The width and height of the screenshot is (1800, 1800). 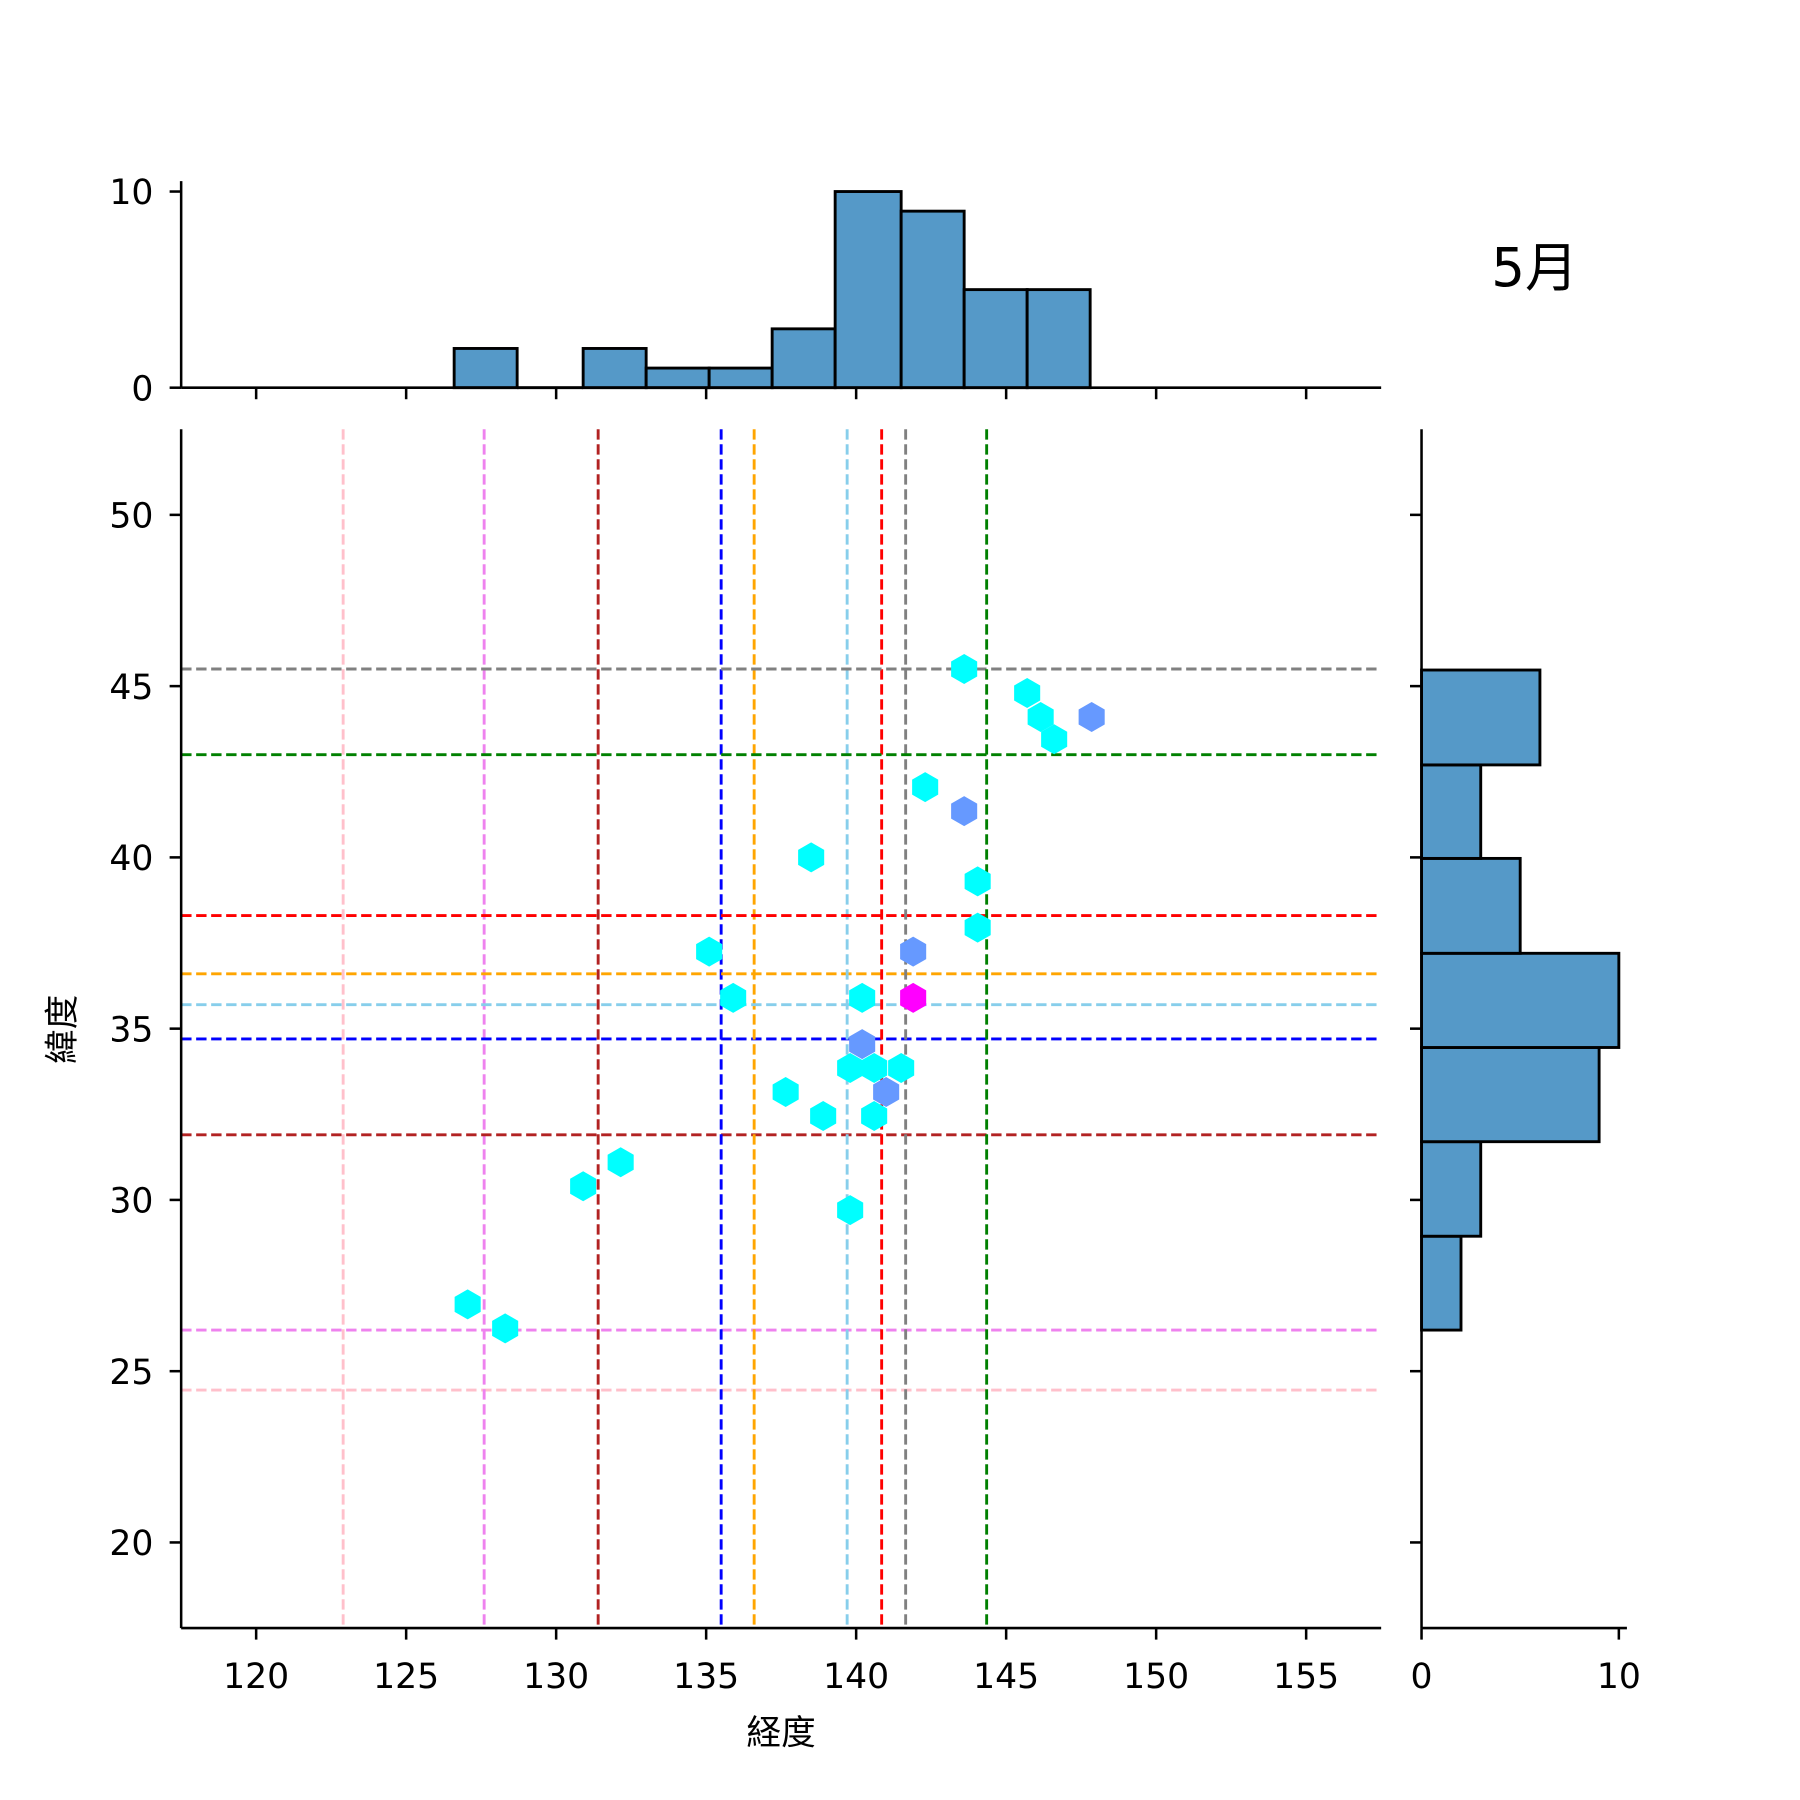 What do you see at coordinates (63, 1029) in the screenshot?
I see `y-axis-label: 緯度` at bounding box center [63, 1029].